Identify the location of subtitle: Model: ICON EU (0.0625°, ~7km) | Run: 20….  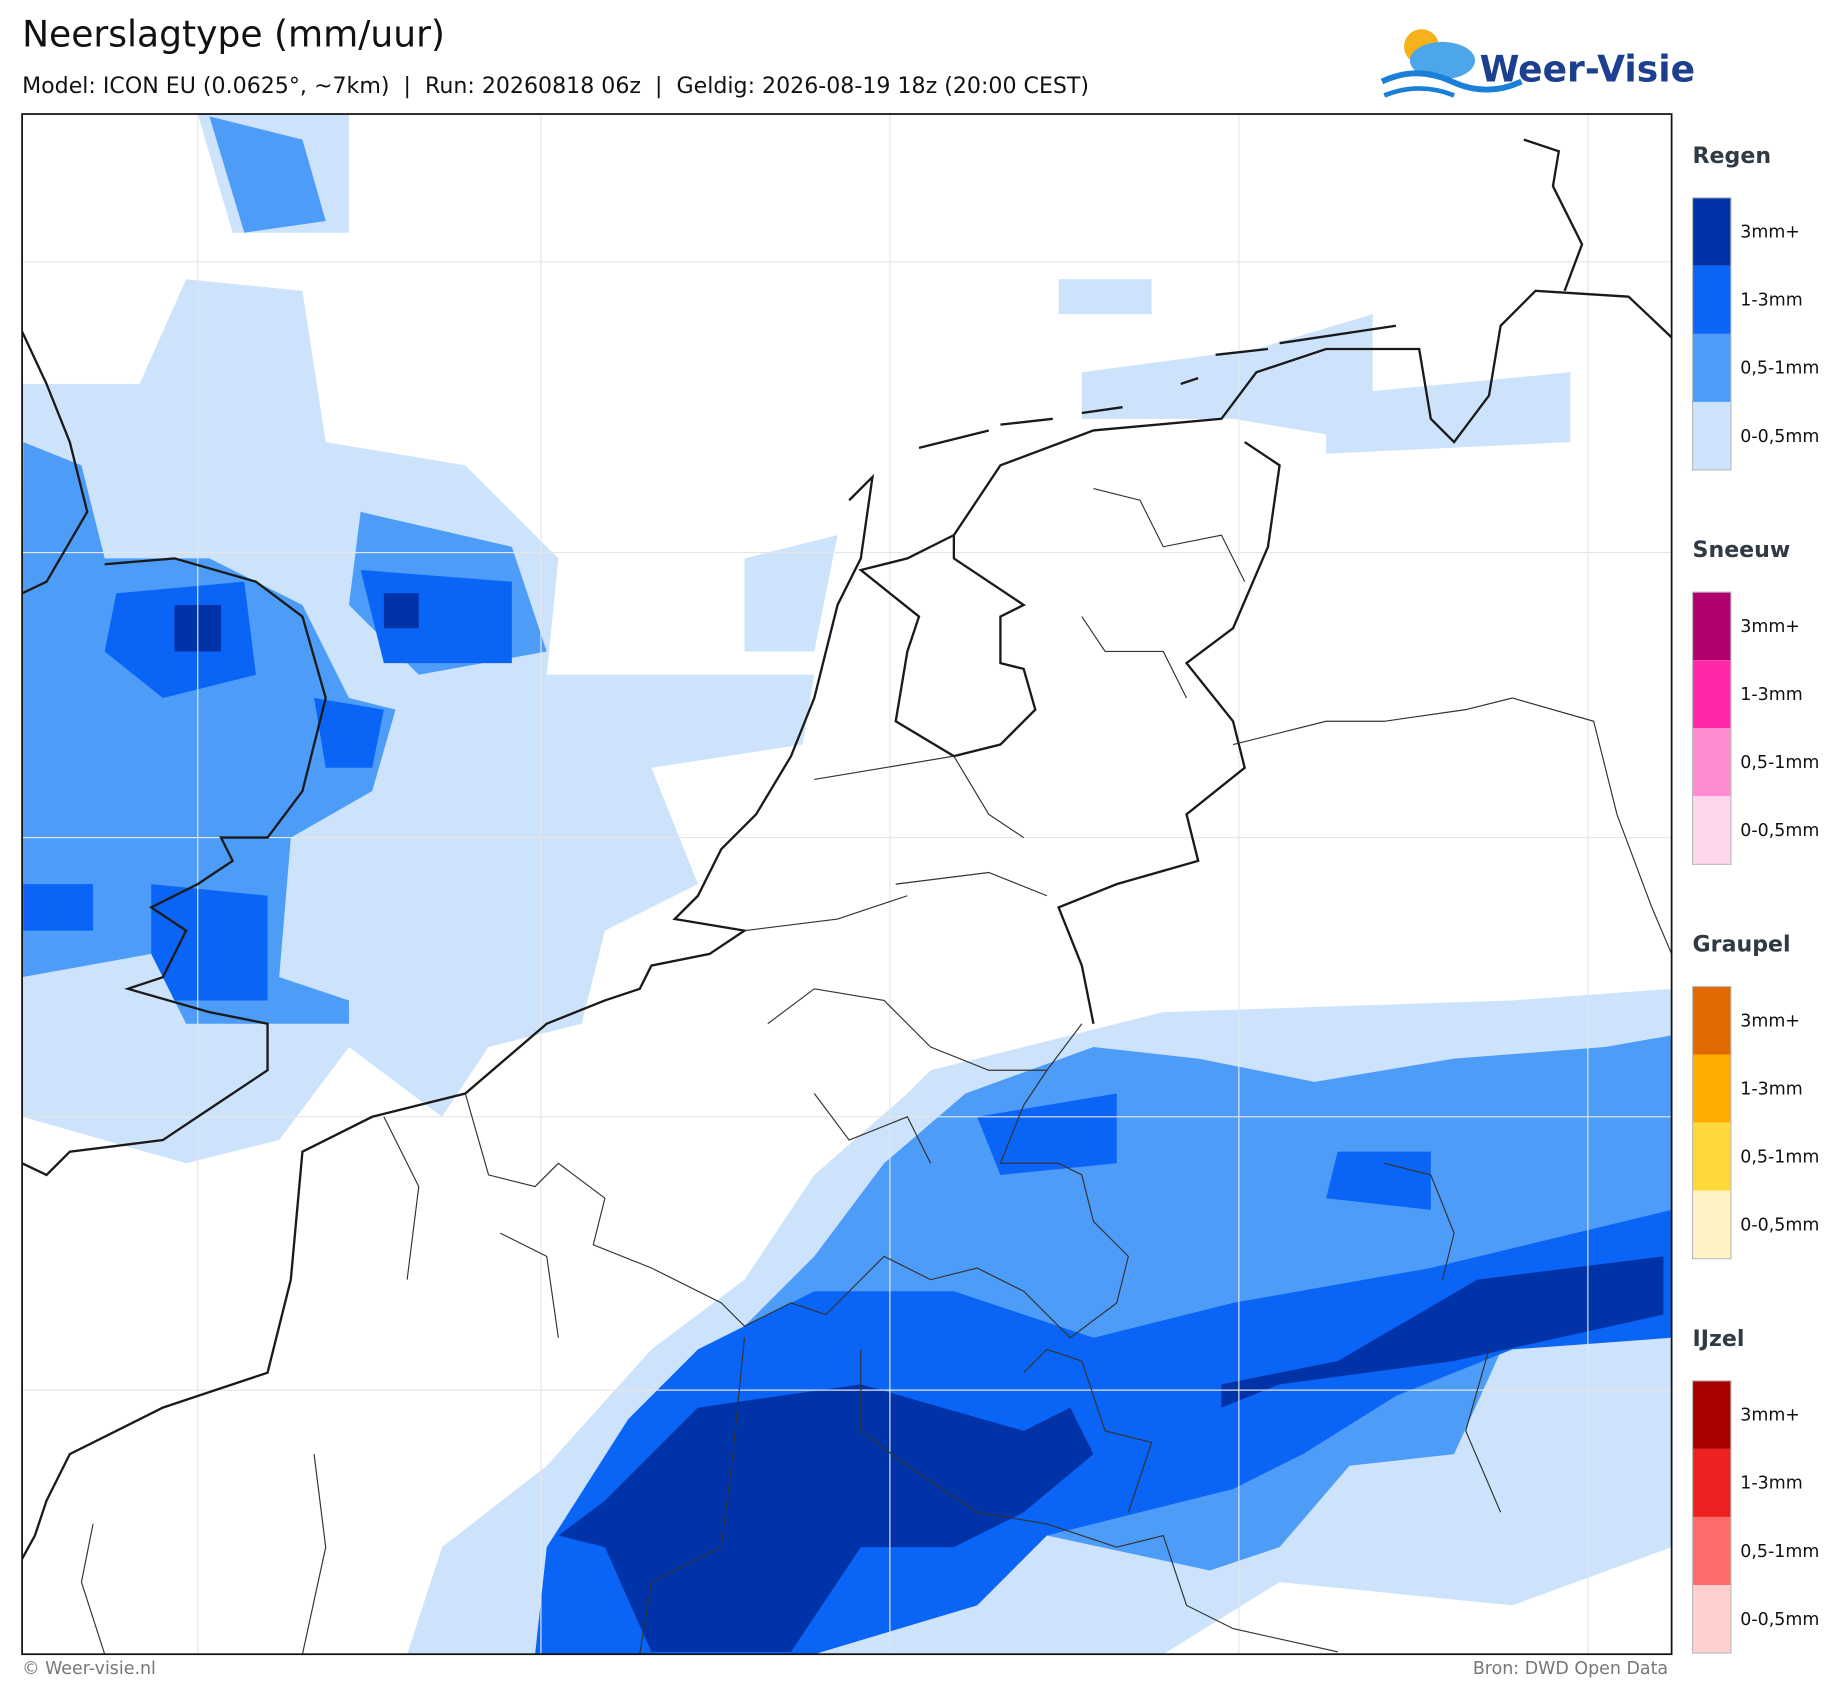
(555, 86).